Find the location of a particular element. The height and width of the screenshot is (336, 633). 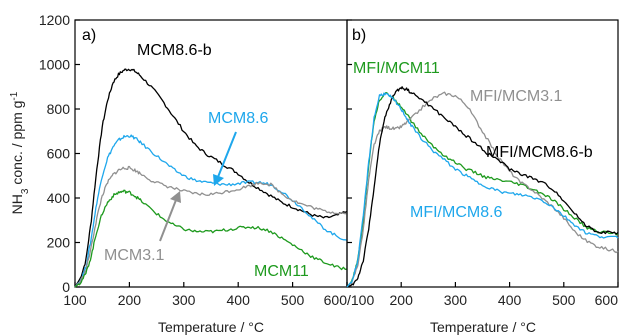

x-tick-label-a-500: 500 is located at coordinates (293, 300).